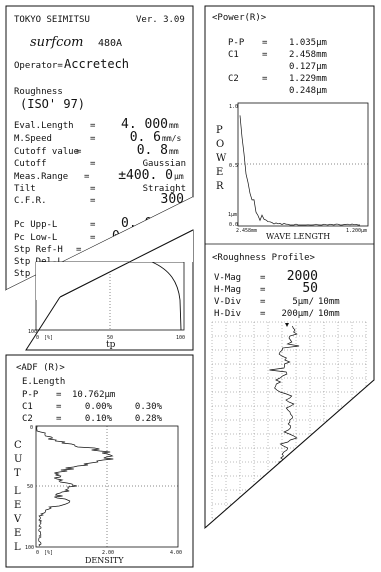  Describe the element at coordinates (111, 345) in the screenshot. I see `tp-xlabel: tp` at that location.